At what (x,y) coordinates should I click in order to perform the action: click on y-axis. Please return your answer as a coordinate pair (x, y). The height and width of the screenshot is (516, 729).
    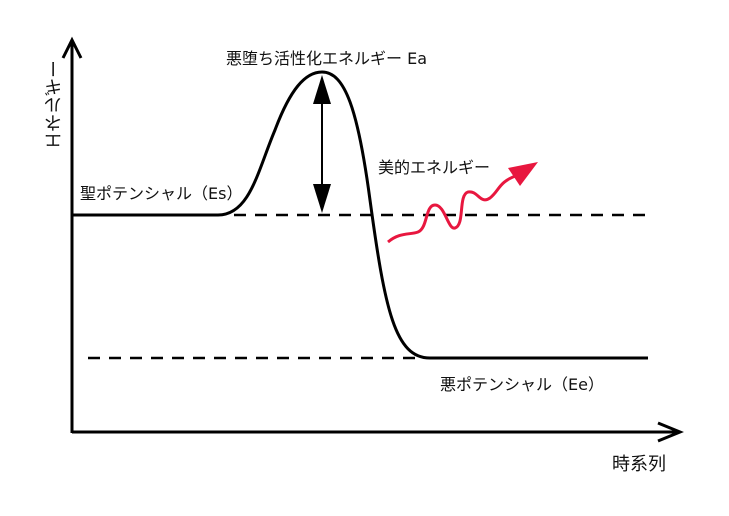
    Looking at the image, I should click on (72, 234).